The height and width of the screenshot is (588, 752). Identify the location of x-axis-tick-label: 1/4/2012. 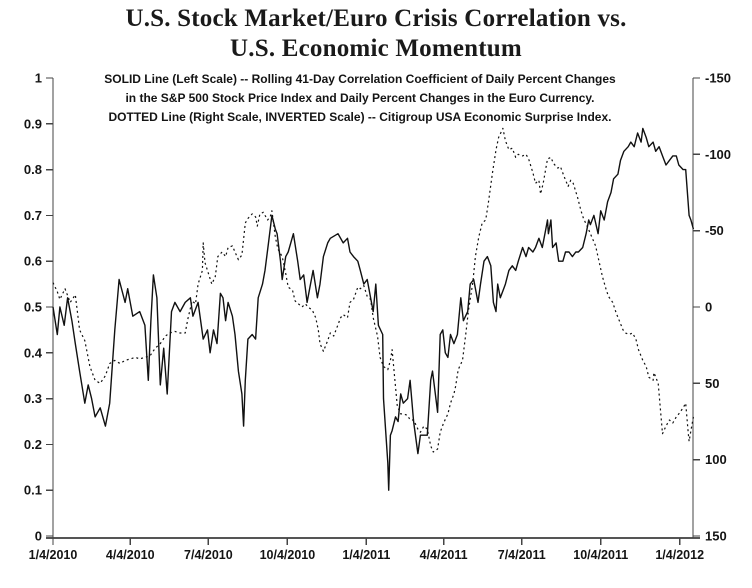
(679, 555).